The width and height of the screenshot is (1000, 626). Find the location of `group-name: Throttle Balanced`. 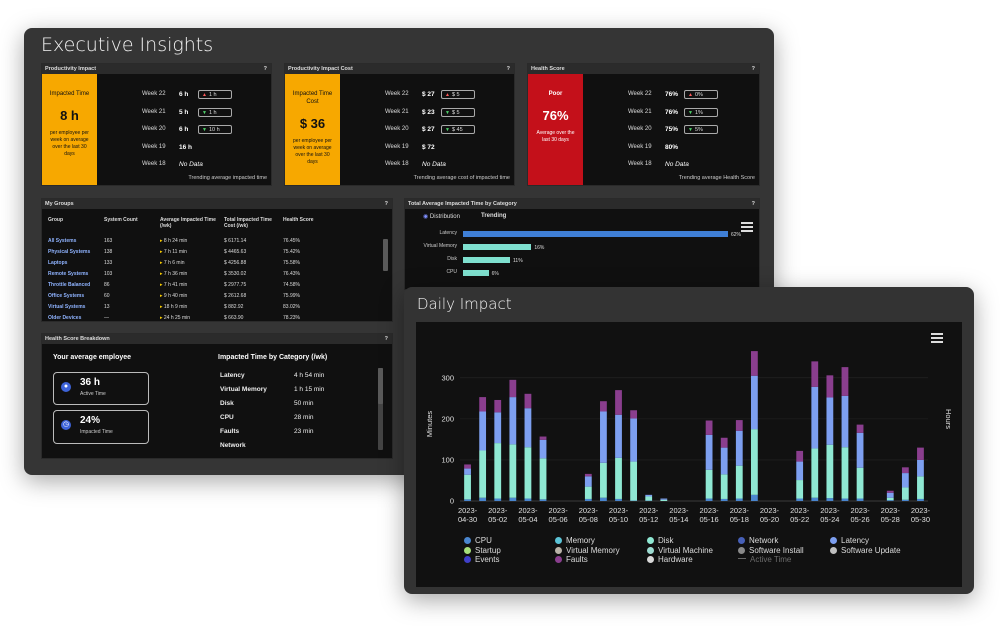

group-name: Throttle Balanced is located at coordinates (69, 284).